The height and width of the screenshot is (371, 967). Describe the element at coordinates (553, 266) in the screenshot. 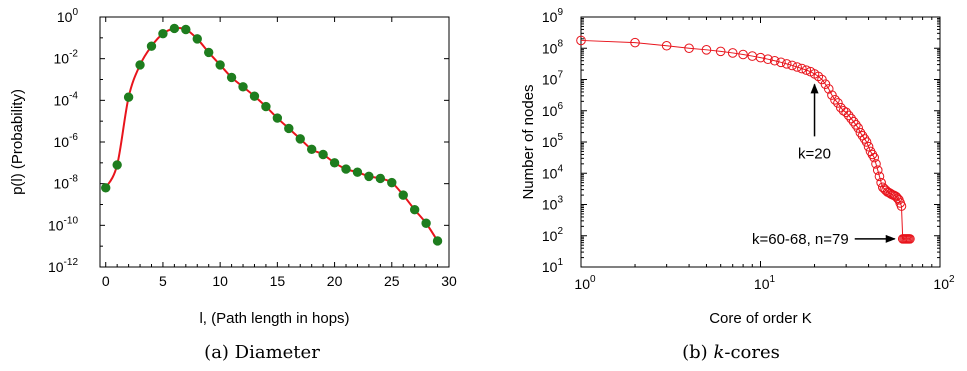

I see `y-tick-label: 10¹` at that location.